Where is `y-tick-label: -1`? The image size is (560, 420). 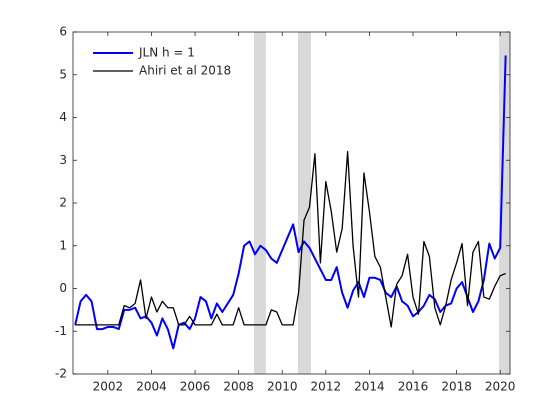 y-tick-label: -1 is located at coordinates (61, 331).